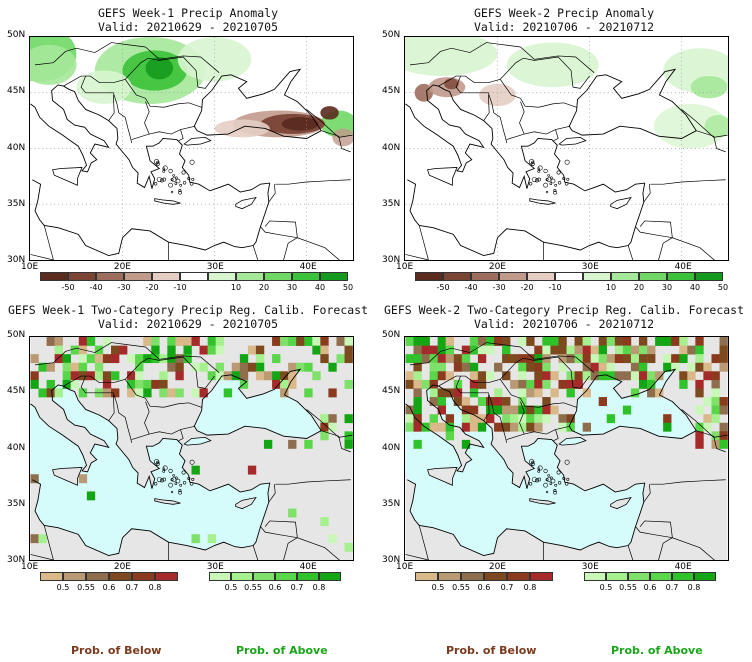 The image size is (752, 662). Describe the element at coordinates (191, 448) in the screenshot. I see `week1-prob-map` at that location.